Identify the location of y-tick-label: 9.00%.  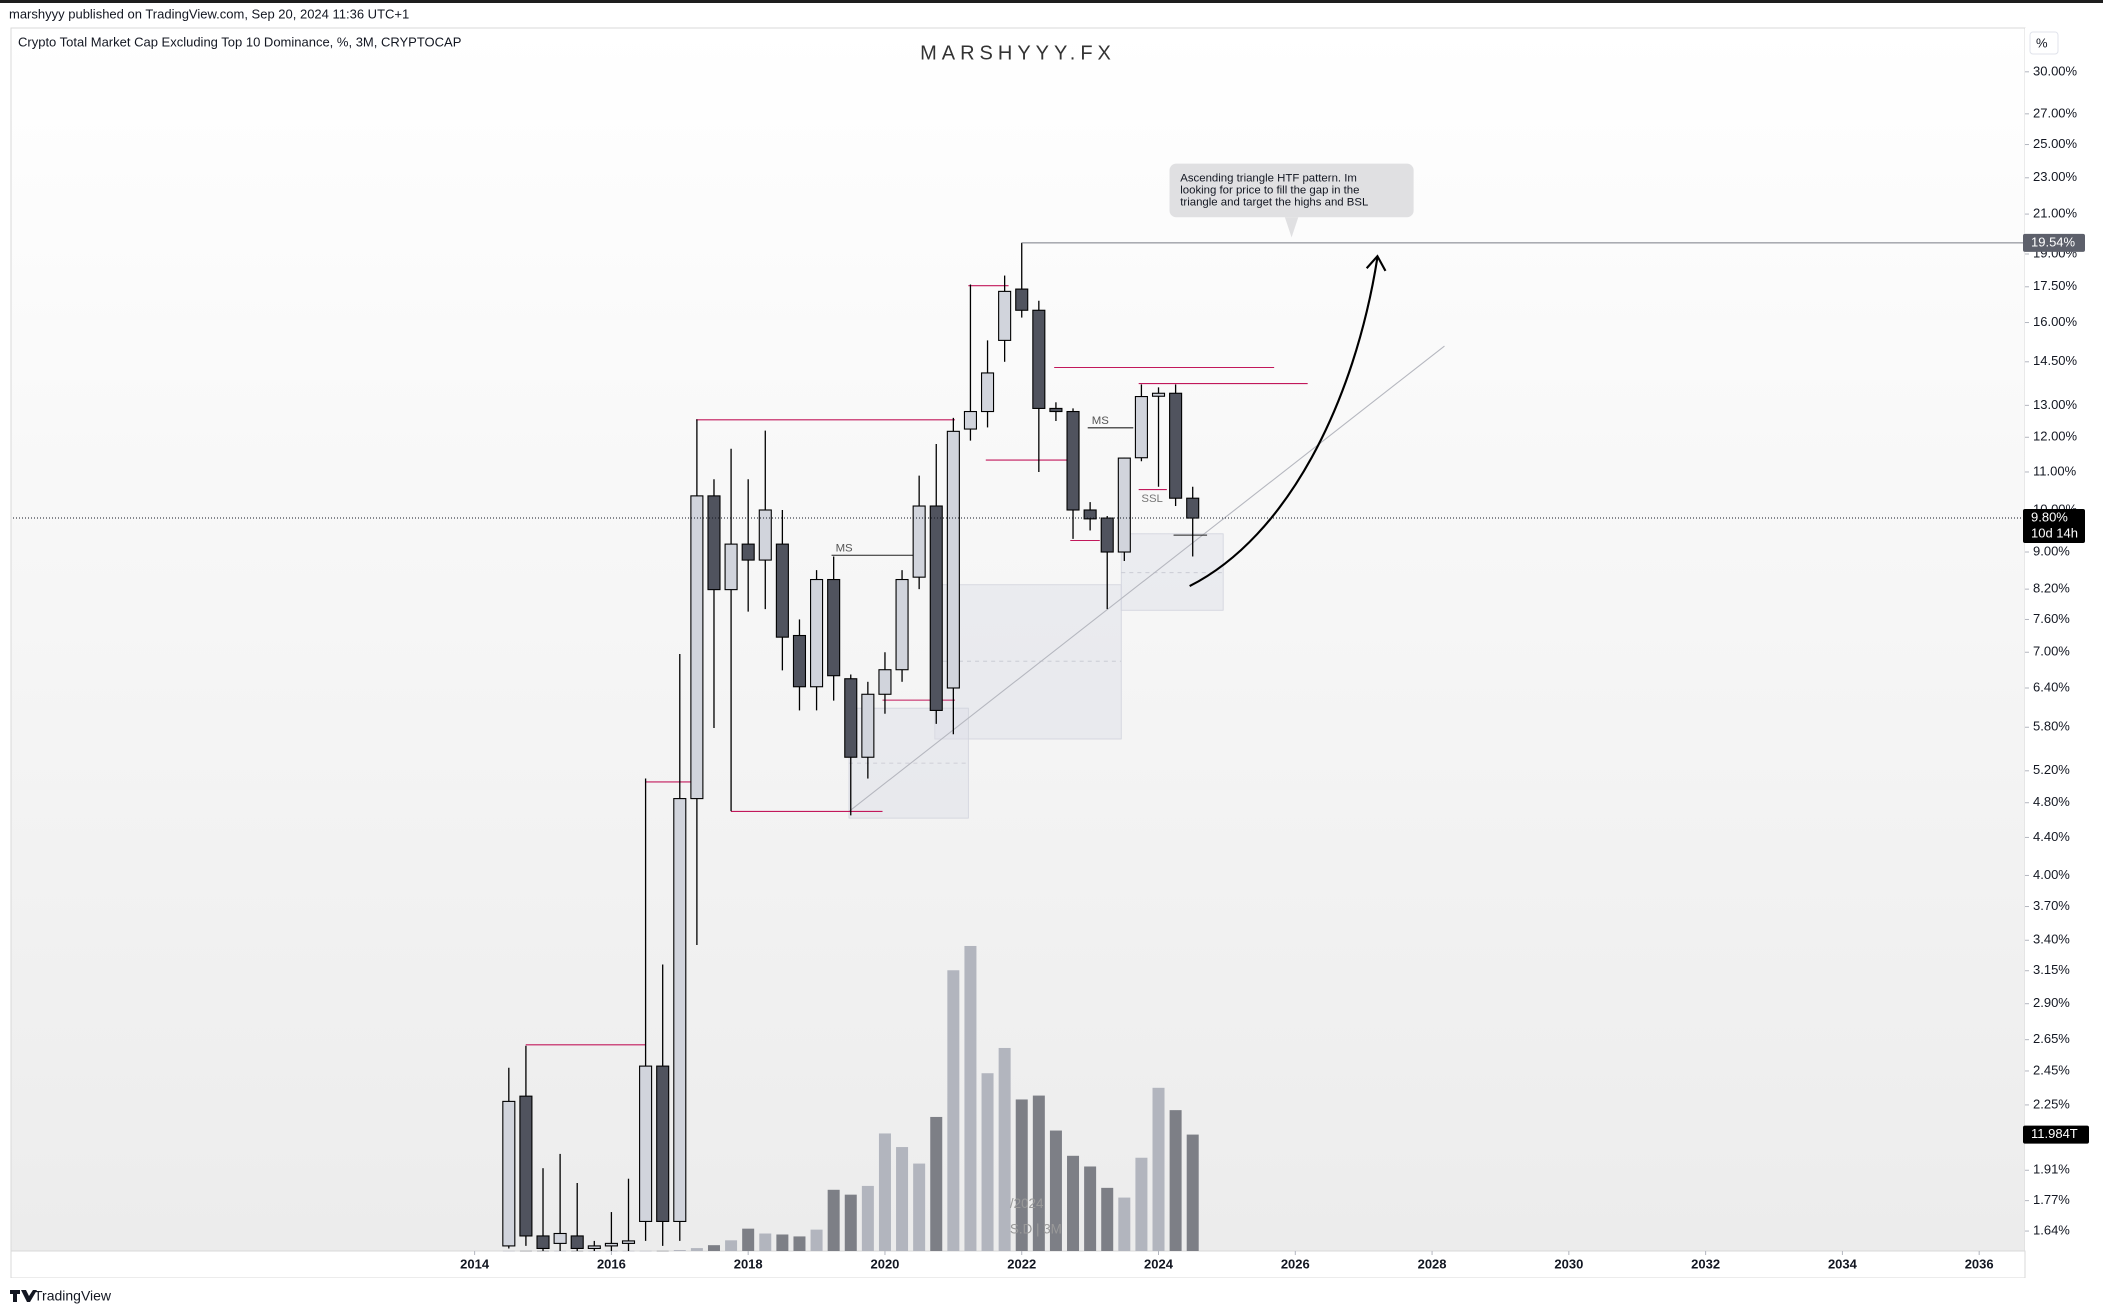
(2051, 550).